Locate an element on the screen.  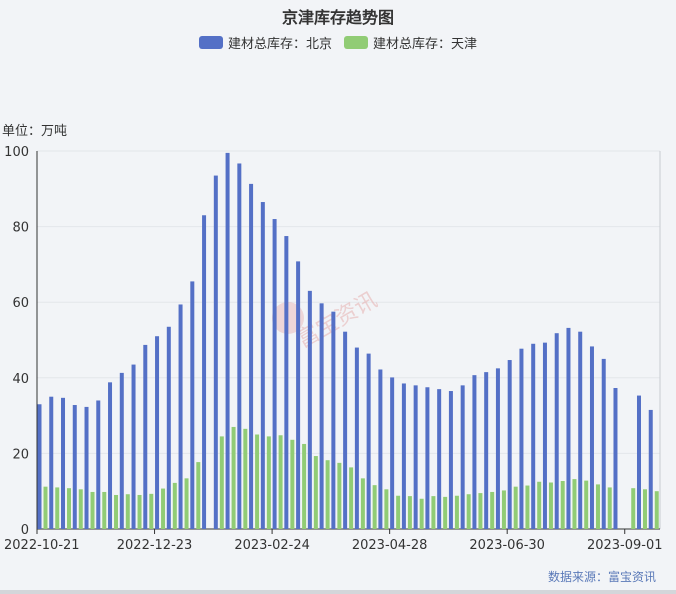
y-tick-label: 80 is located at coordinates (20, 228).